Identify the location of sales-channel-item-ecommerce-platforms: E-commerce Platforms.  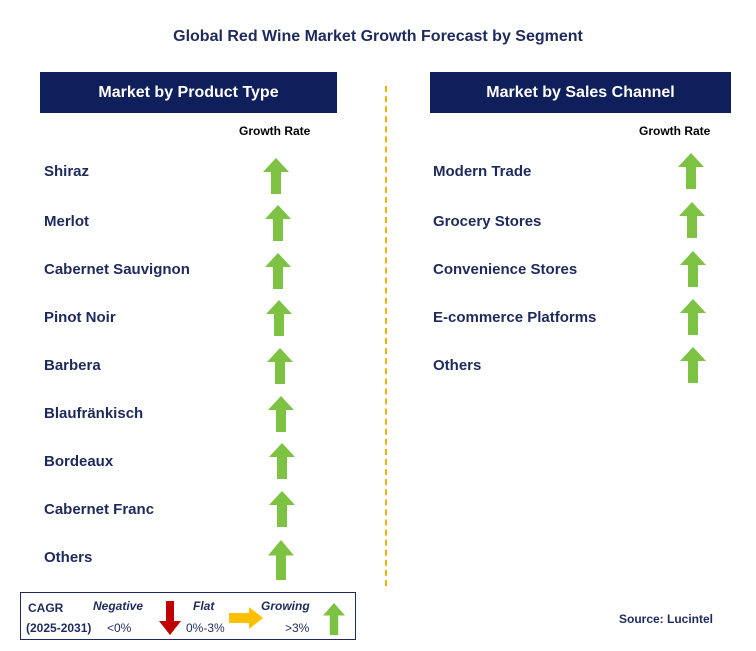
(515, 317).